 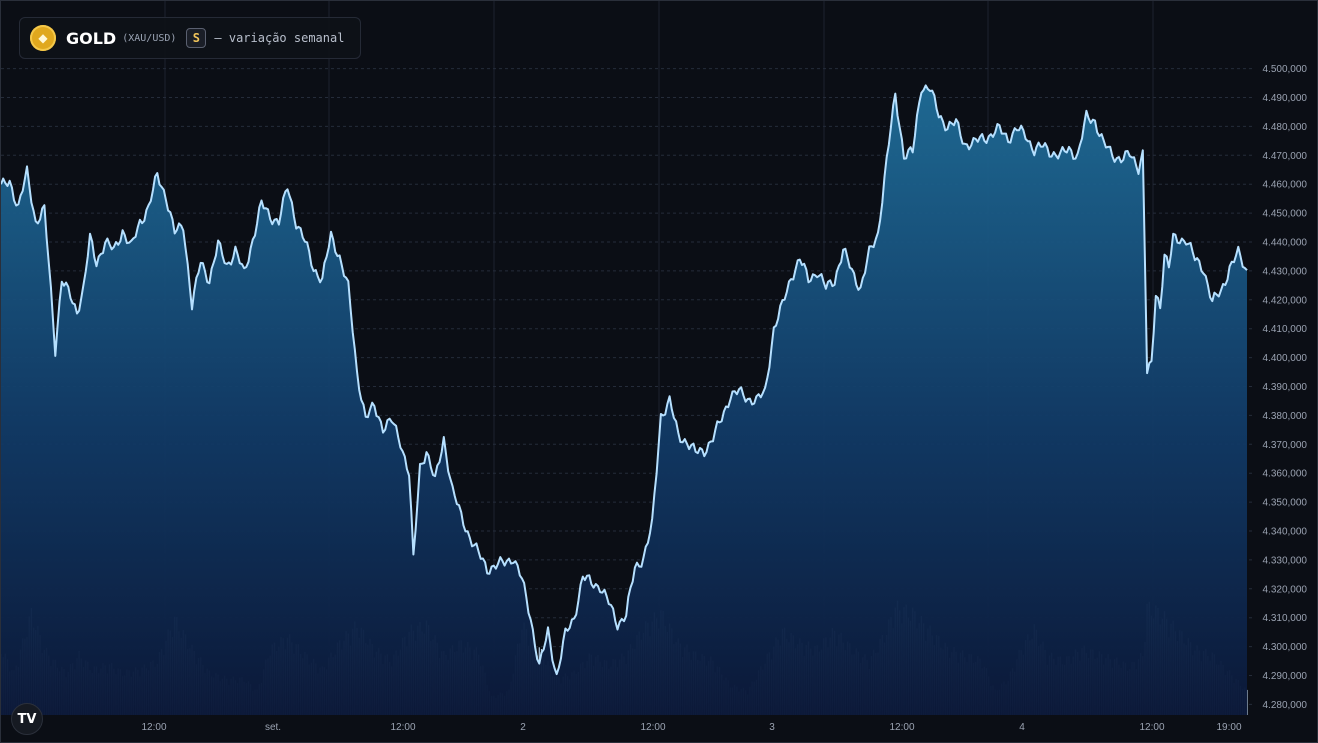 What do you see at coordinates (1285, 243) in the screenshot?
I see `y-tick-label: 4.440,000` at bounding box center [1285, 243].